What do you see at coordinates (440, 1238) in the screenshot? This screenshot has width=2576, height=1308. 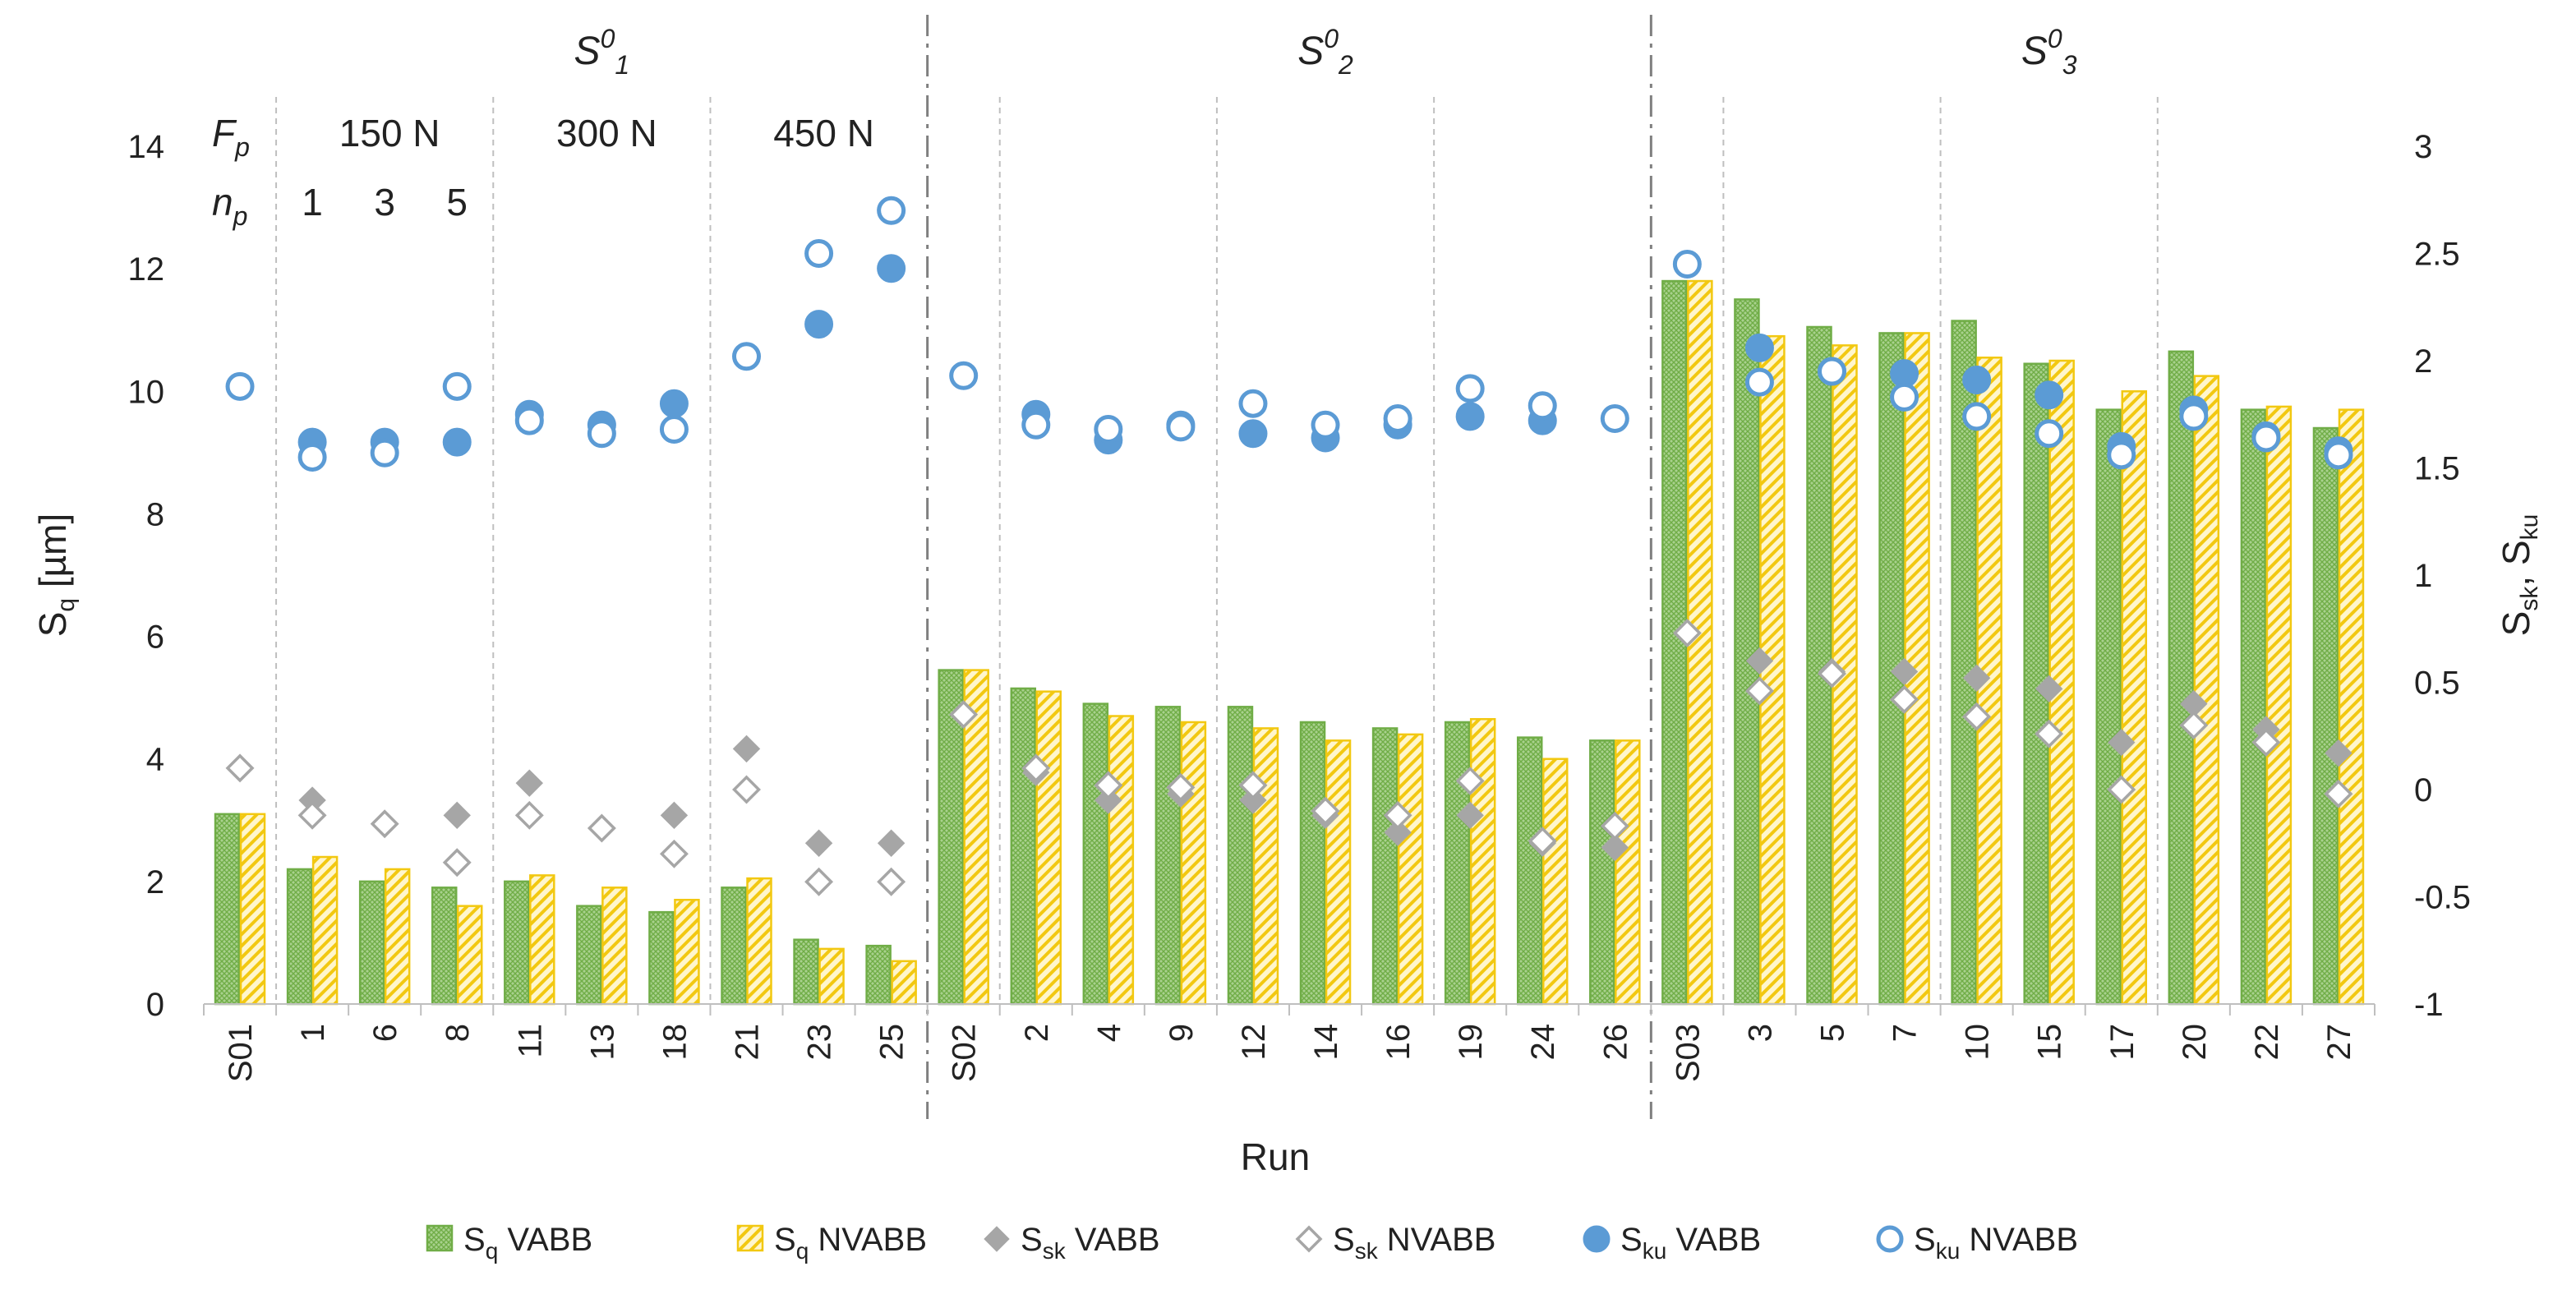 I see `legend-swatch-sq-vabb` at bounding box center [440, 1238].